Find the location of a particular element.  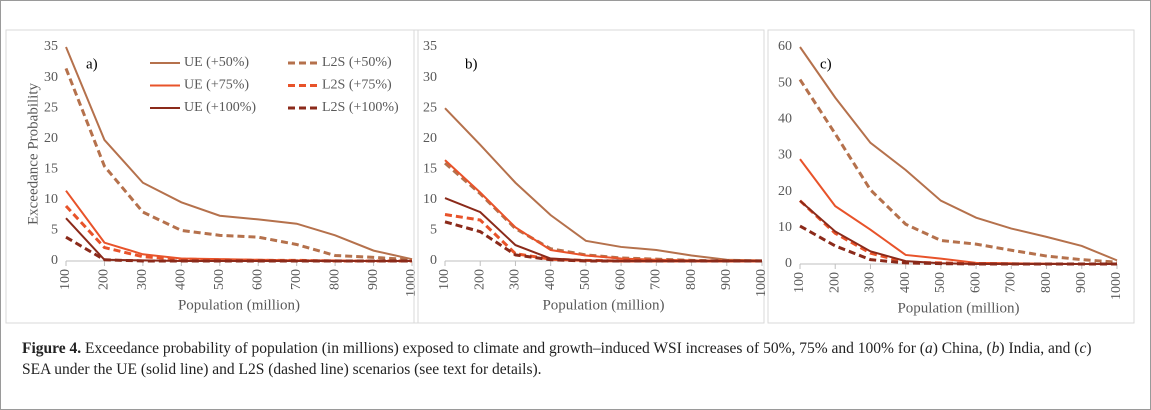

panel-label: a) is located at coordinates (92, 64).